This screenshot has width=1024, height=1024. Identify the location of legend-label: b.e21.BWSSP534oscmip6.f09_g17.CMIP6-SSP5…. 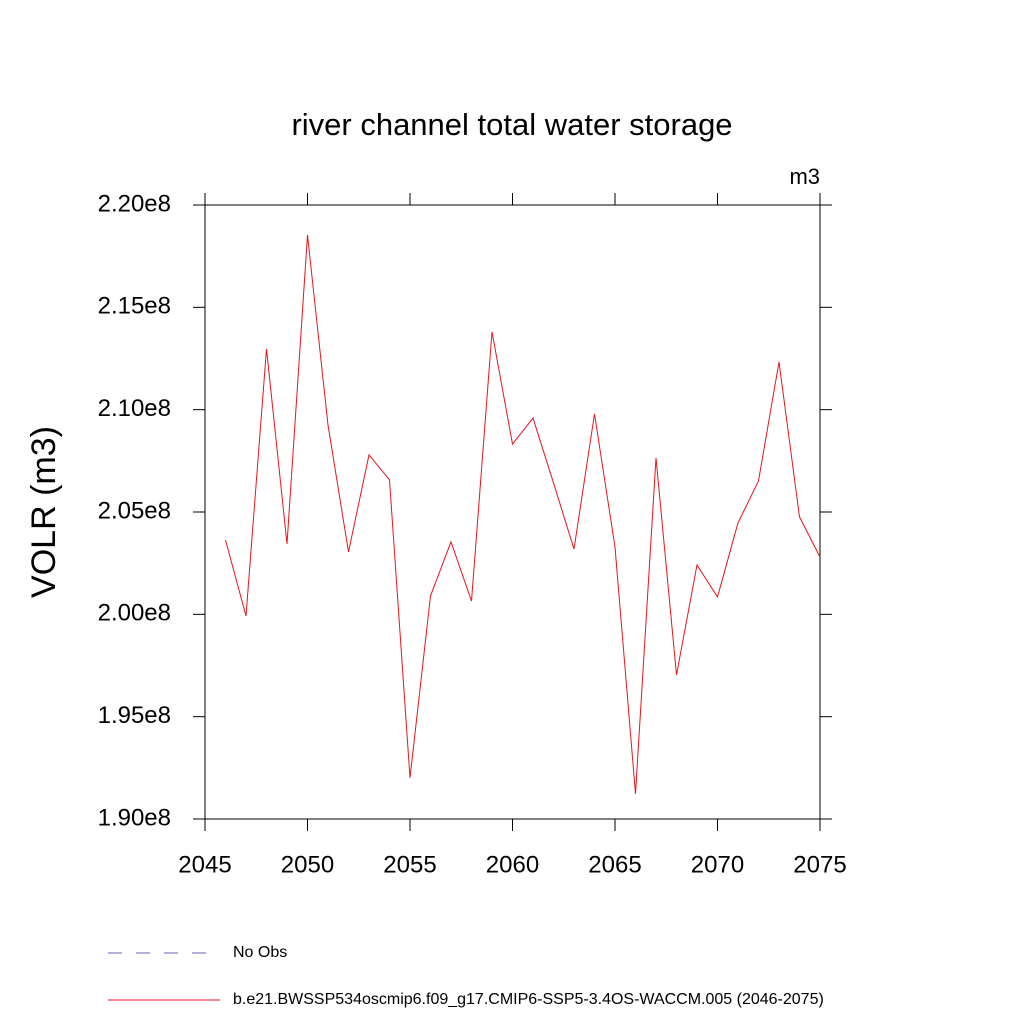
(528, 999).